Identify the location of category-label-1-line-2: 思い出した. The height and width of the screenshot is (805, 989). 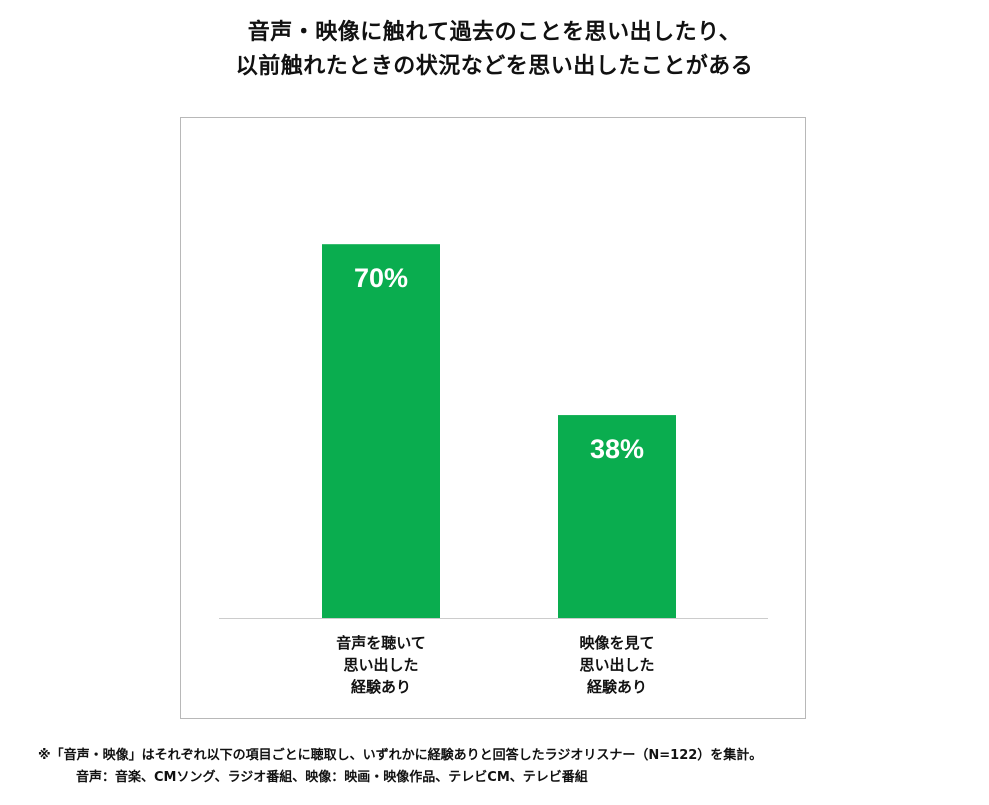
(380, 665).